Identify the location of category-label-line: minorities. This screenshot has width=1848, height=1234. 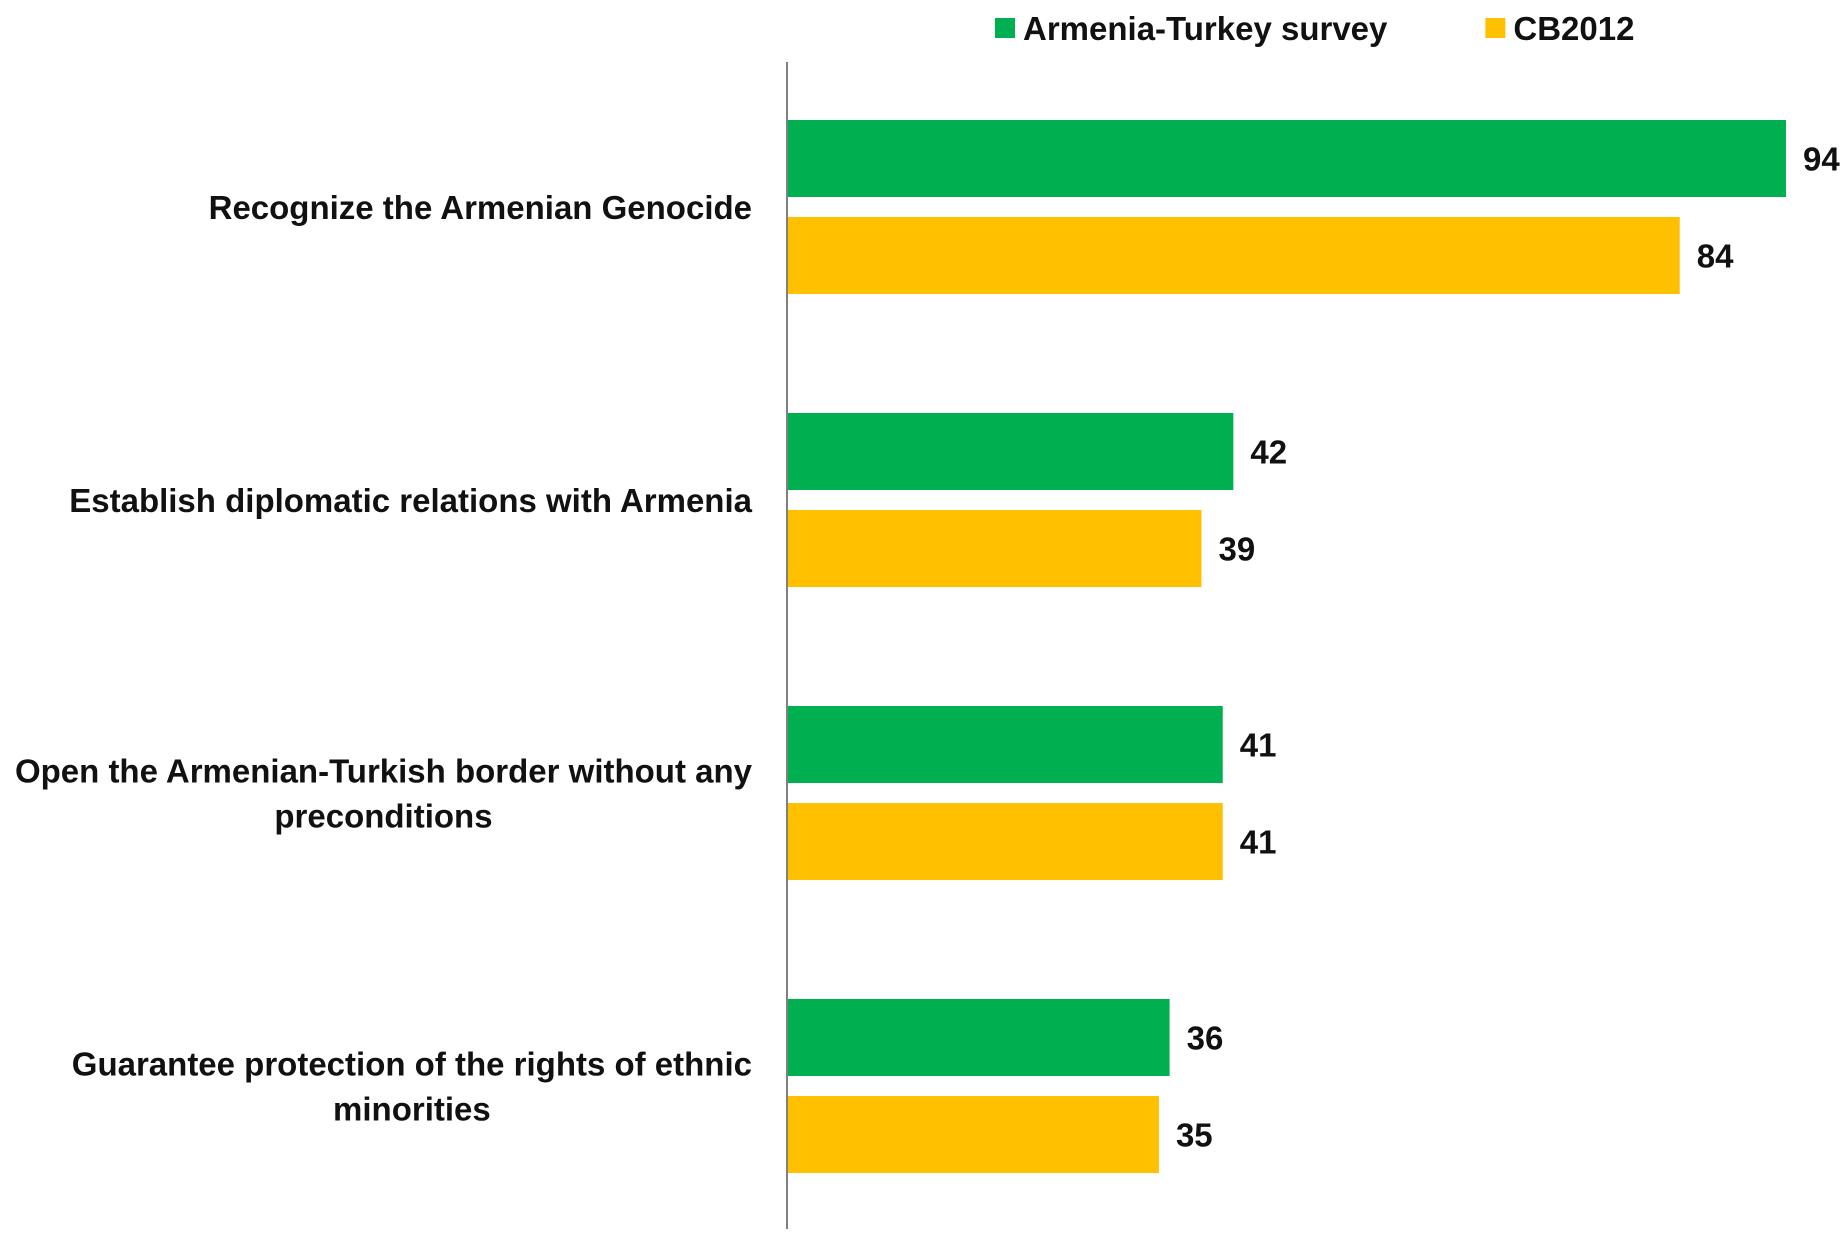
(412, 1109).